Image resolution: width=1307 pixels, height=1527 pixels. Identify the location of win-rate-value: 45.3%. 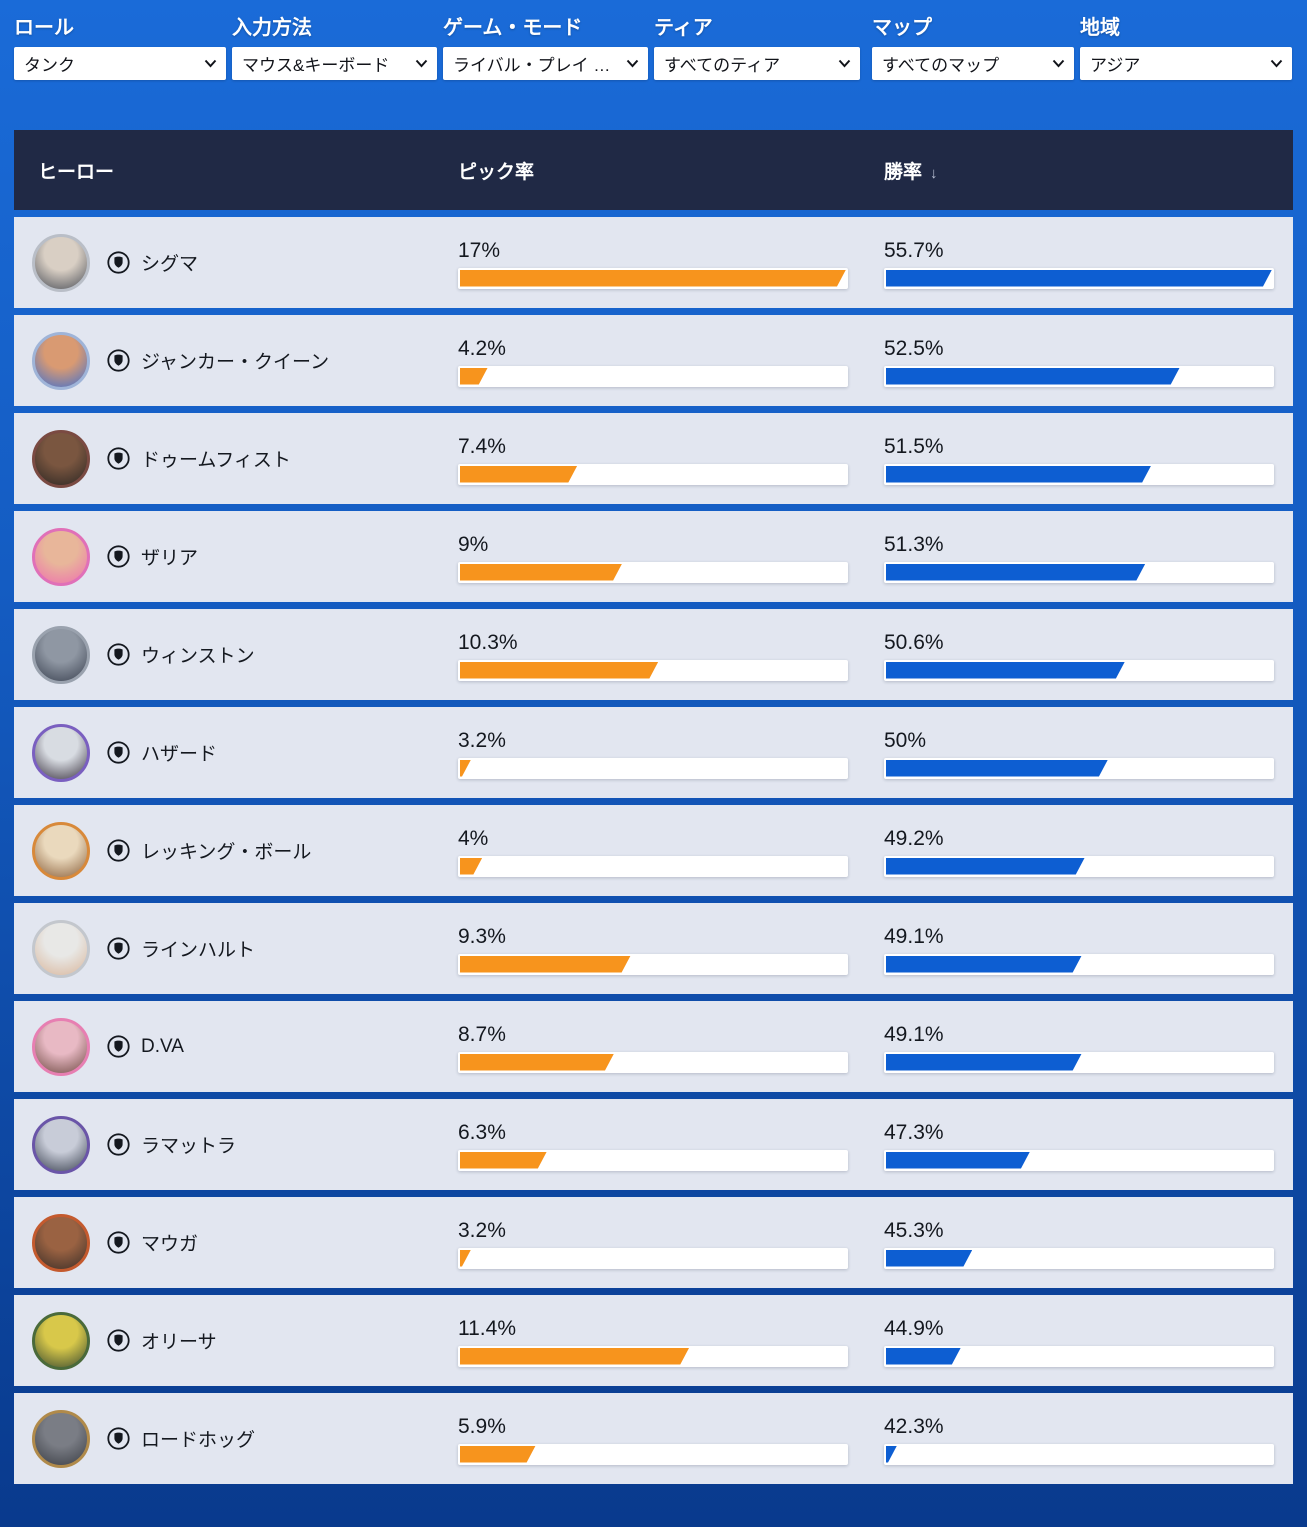
(914, 1230).